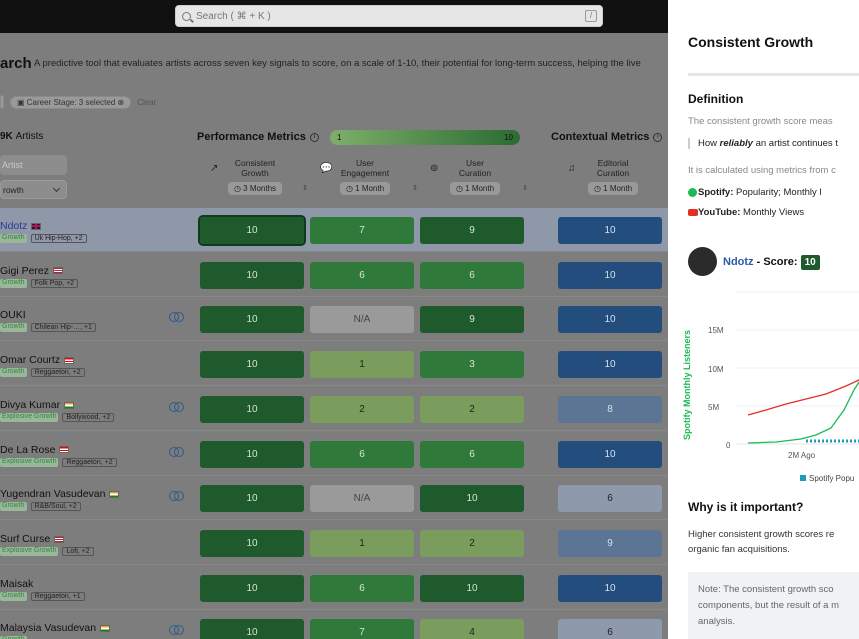 The width and height of the screenshot is (859, 639). What do you see at coordinates (55, 628) in the screenshot?
I see `artist-name: Malaysia Vasudevan` at bounding box center [55, 628].